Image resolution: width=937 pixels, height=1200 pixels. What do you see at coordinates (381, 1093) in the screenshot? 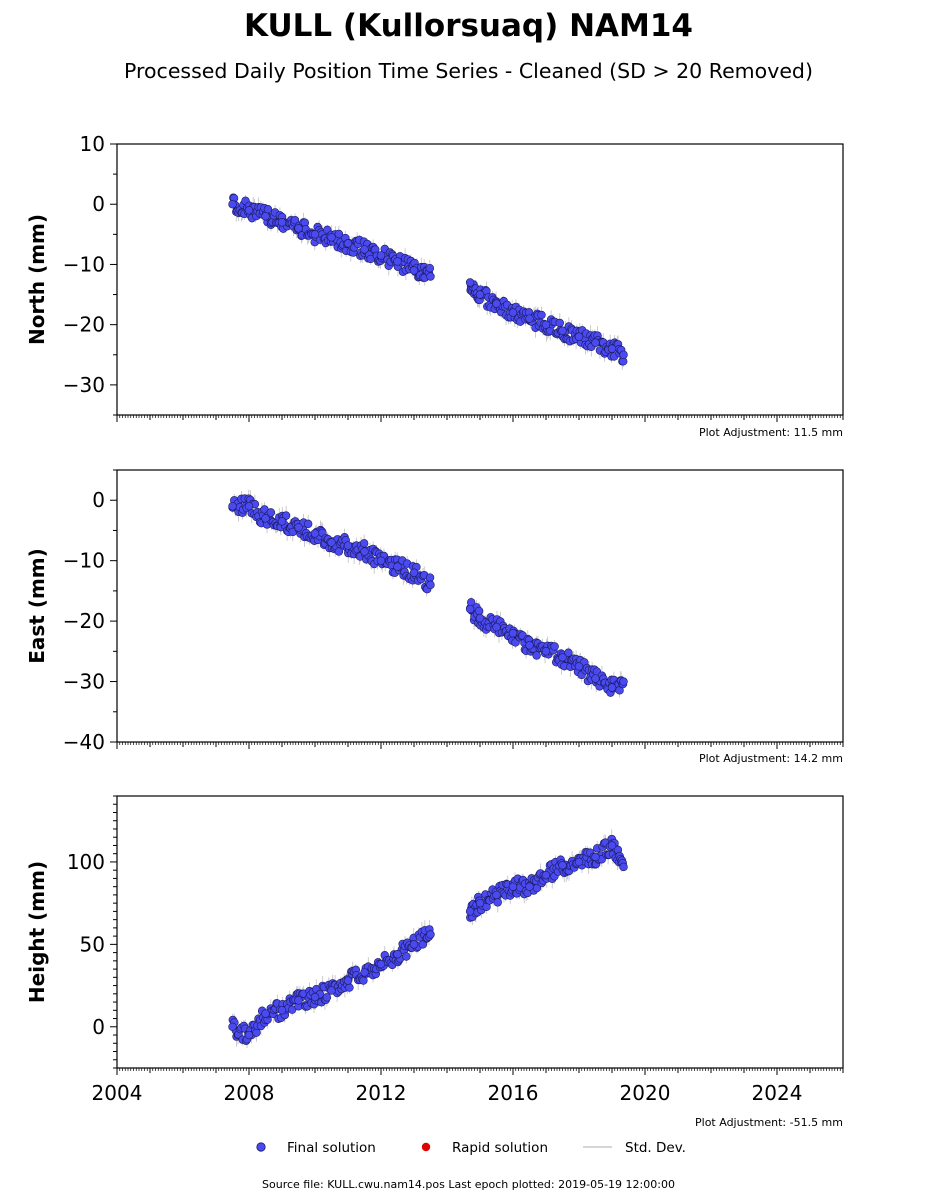
I see `x-tick-label: 2012` at bounding box center [381, 1093].